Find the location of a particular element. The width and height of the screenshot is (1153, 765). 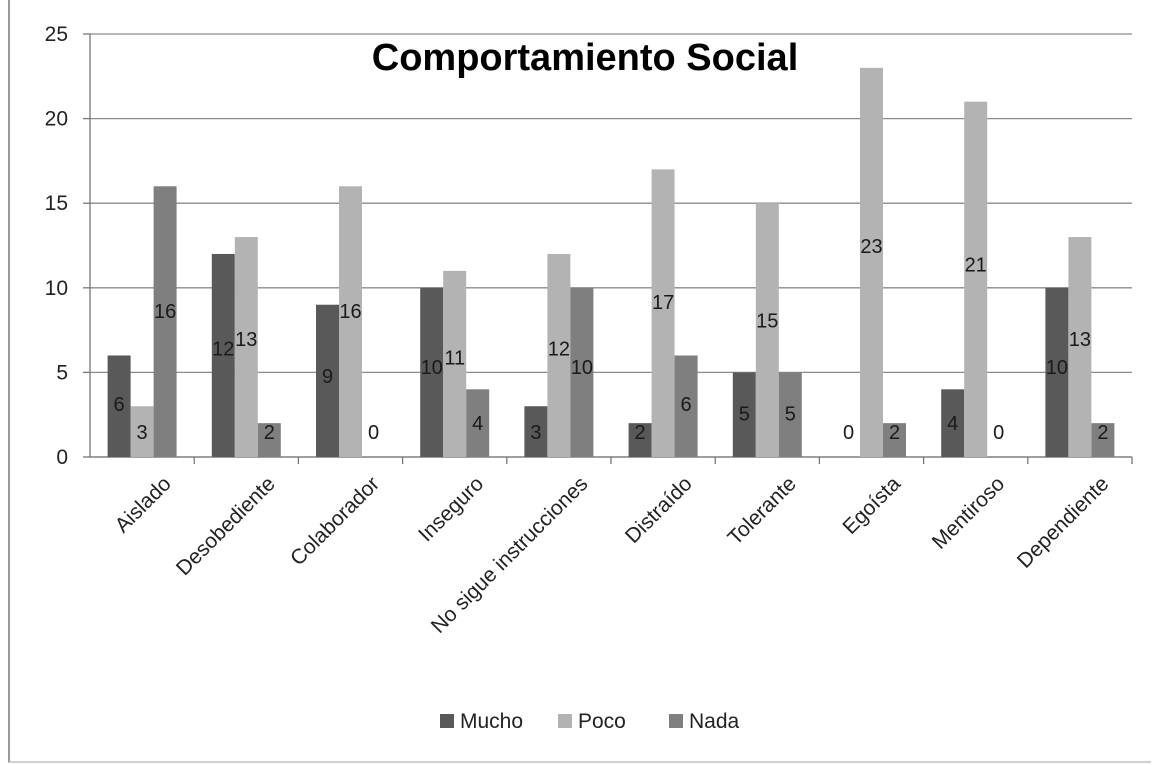

data-label: 11 is located at coordinates (454, 359).